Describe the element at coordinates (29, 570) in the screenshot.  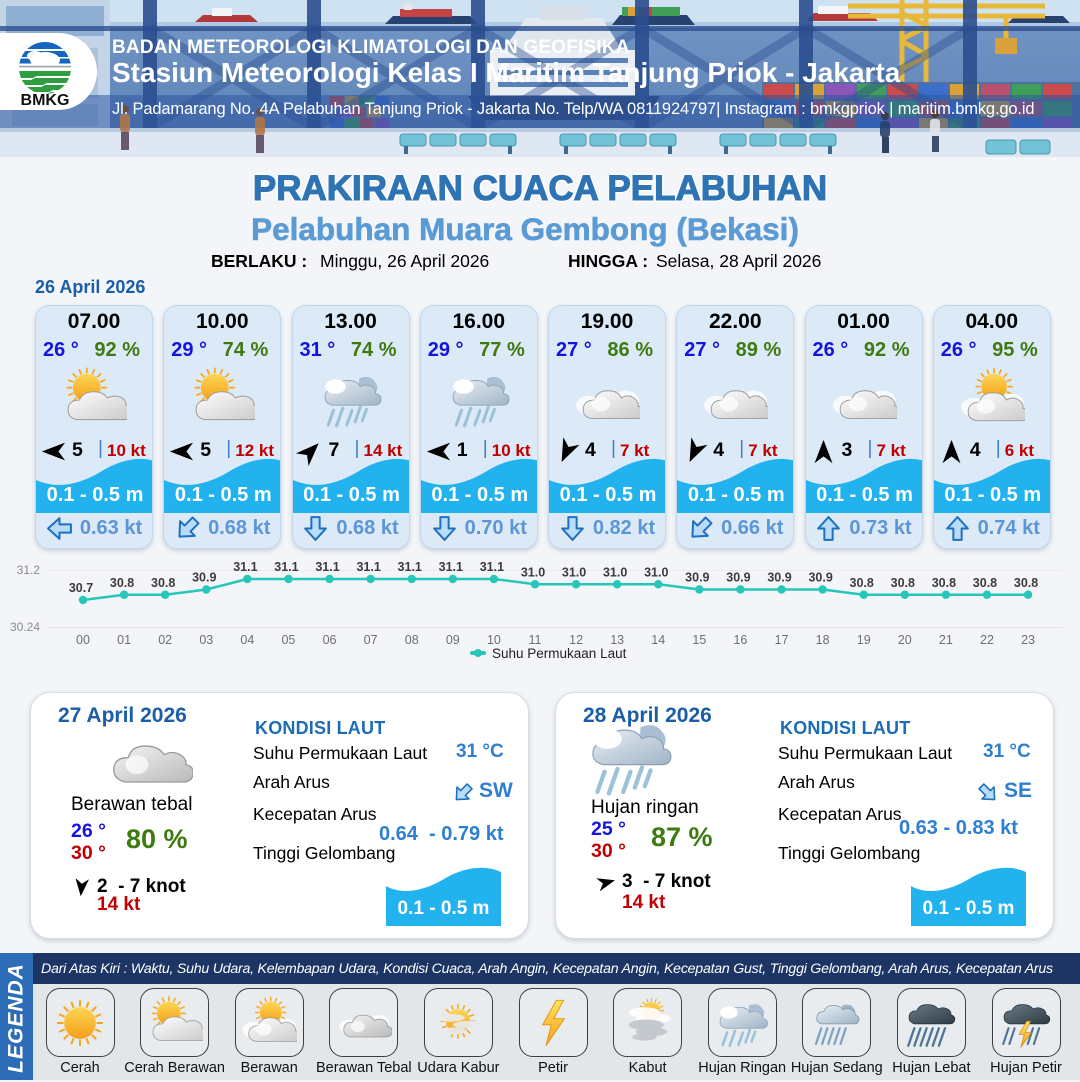
I see `svg-text: 31.2` at that location.